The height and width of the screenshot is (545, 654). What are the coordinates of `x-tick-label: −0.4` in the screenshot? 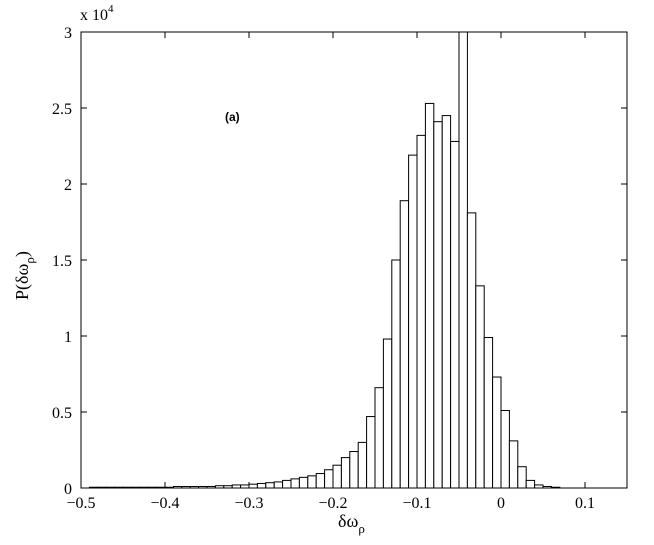 It's located at (164, 503).